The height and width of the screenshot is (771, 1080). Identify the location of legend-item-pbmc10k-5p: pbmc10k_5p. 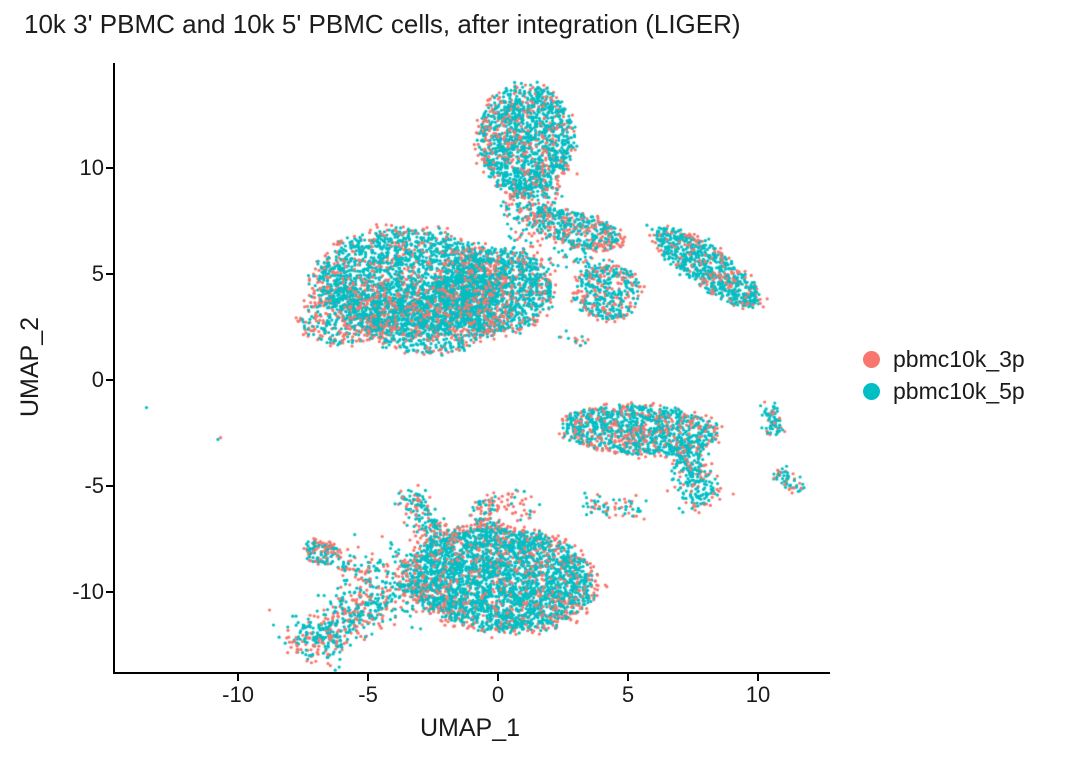
(940, 391).